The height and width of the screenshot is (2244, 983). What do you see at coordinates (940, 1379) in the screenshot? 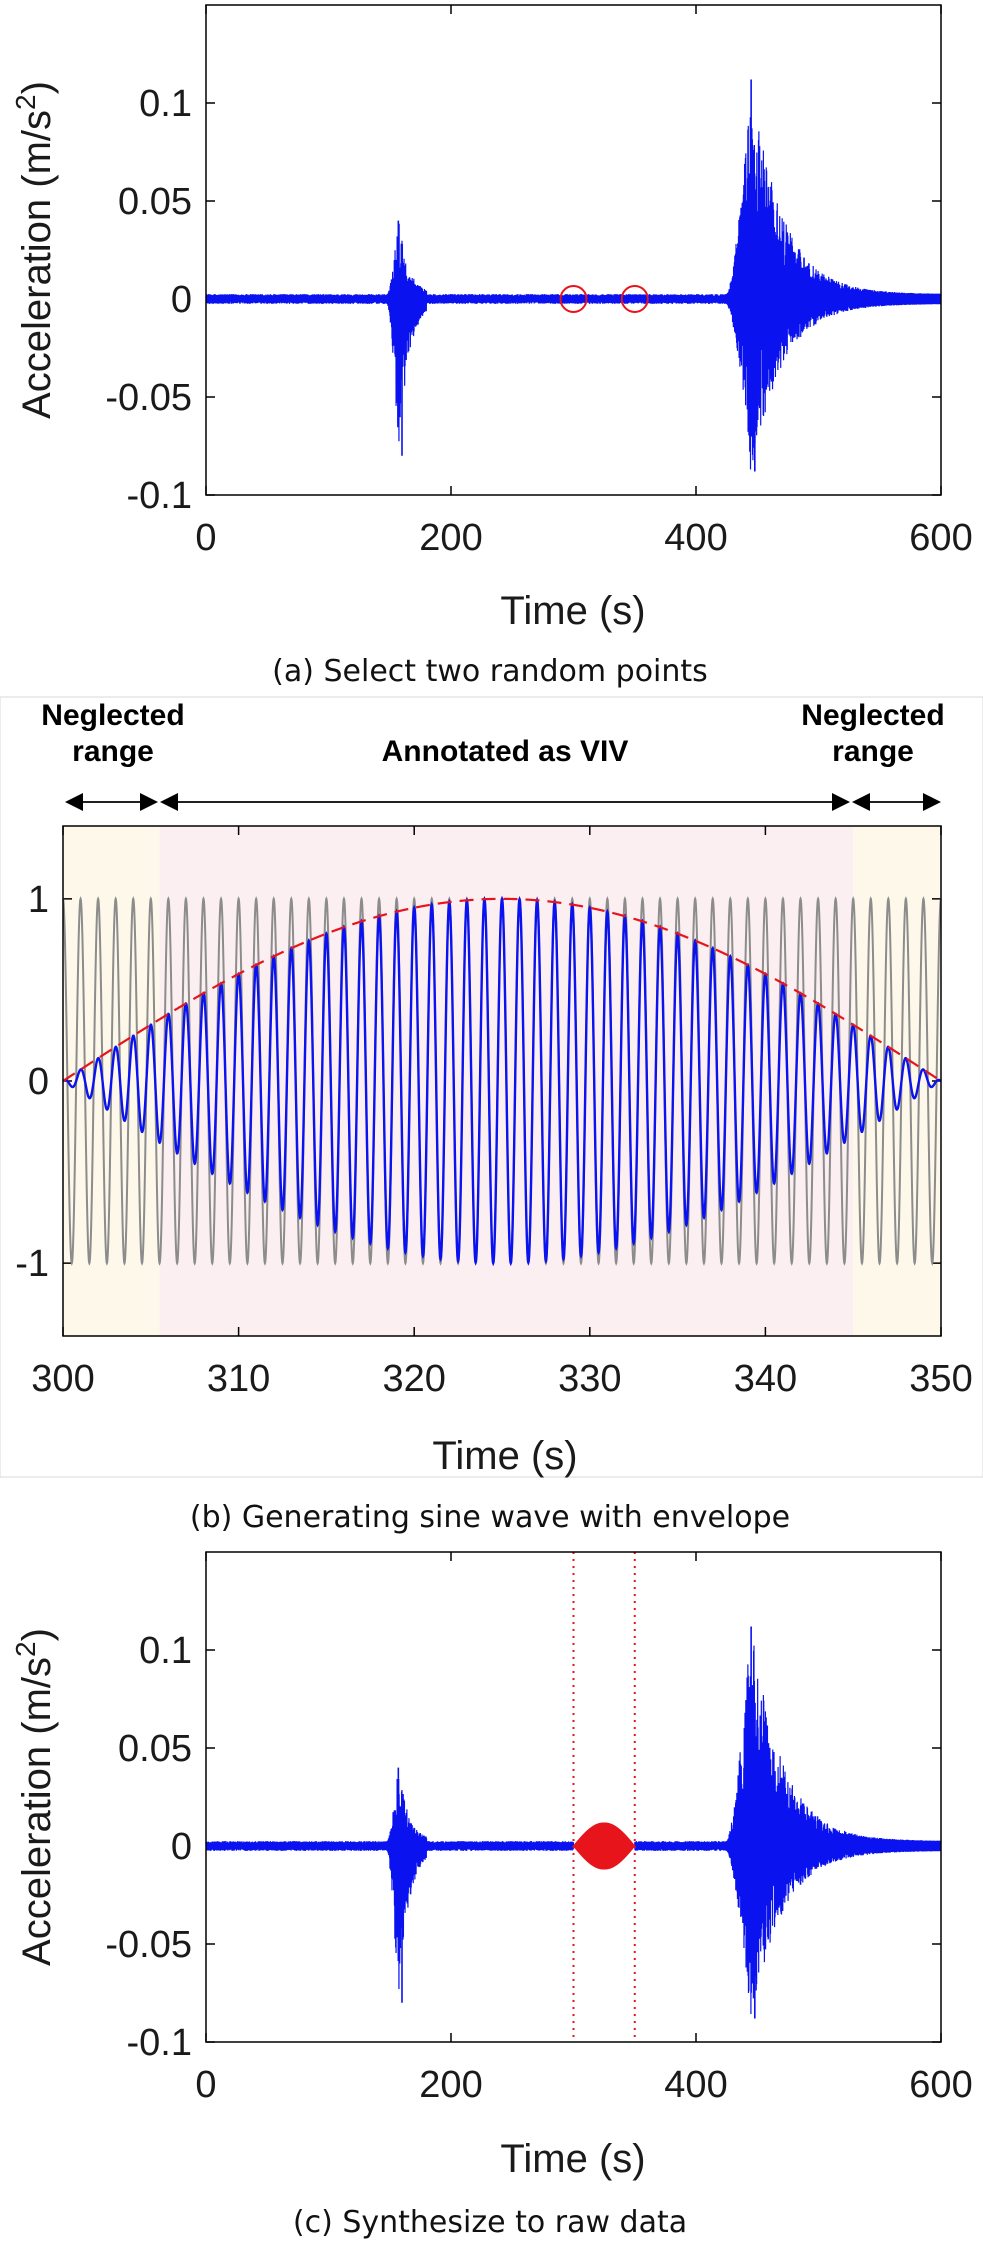
I see `x-tick-label: 350` at bounding box center [940, 1379].